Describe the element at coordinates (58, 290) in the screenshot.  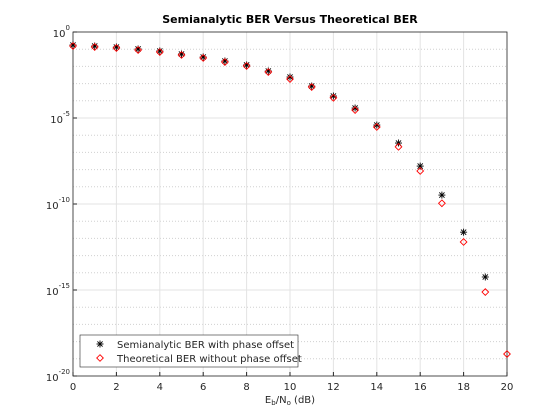
I see `y-tick-label: 10⁻¹⁵` at that location.